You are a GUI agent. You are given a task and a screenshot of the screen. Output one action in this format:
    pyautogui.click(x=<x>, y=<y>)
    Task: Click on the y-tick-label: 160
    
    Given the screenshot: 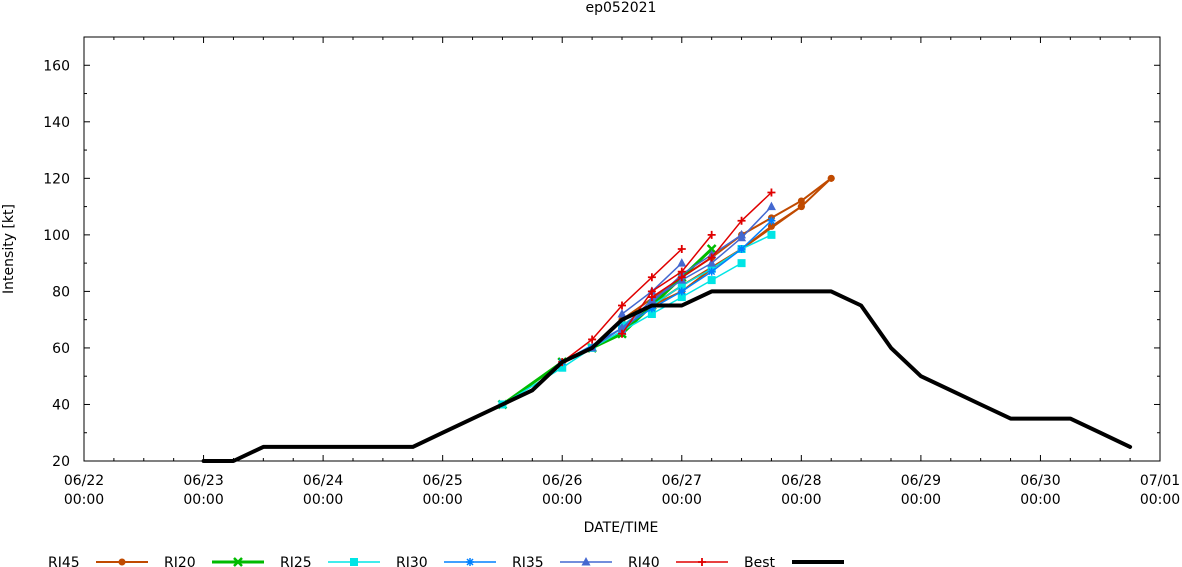 What is the action you would take?
    pyautogui.click(x=56, y=66)
    